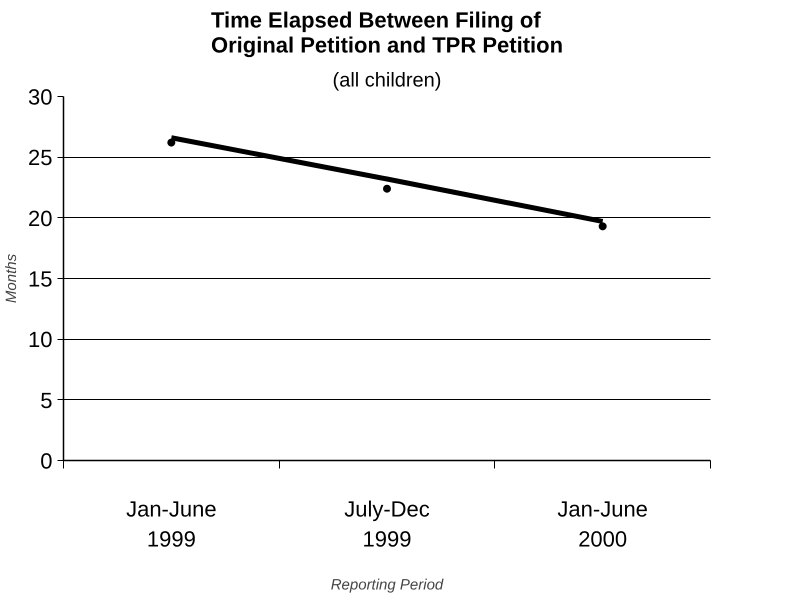 This screenshot has height=596, width=785. What do you see at coordinates (387, 524) in the screenshot?
I see `x-tick-label: July-Dec 1999` at bounding box center [387, 524].